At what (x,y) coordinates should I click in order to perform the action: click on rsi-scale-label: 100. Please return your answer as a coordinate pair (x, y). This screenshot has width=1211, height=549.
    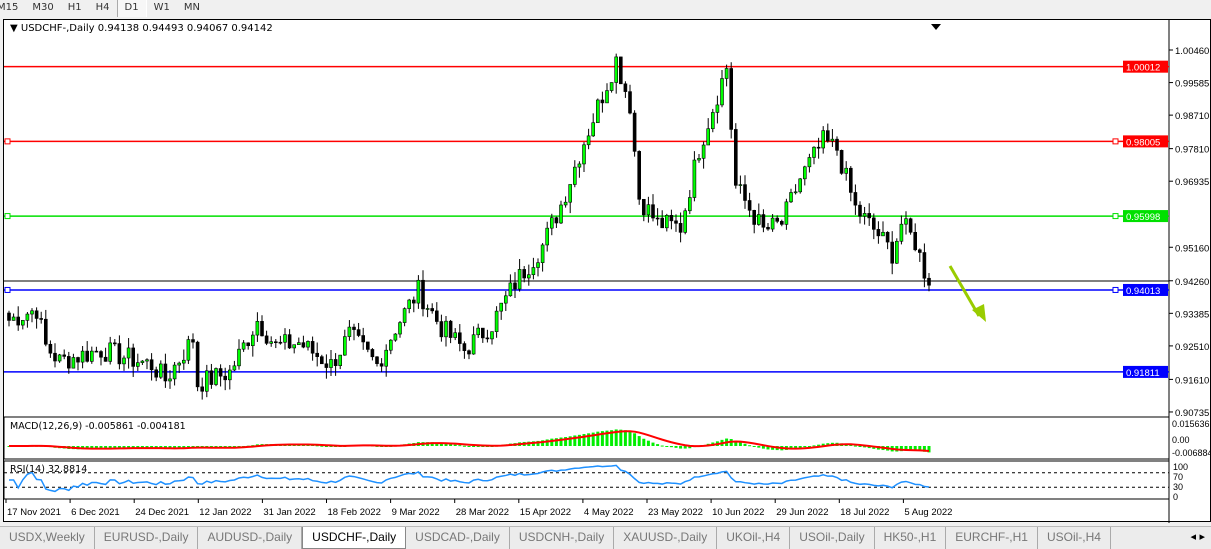
    Looking at the image, I should click on (1180, 467).